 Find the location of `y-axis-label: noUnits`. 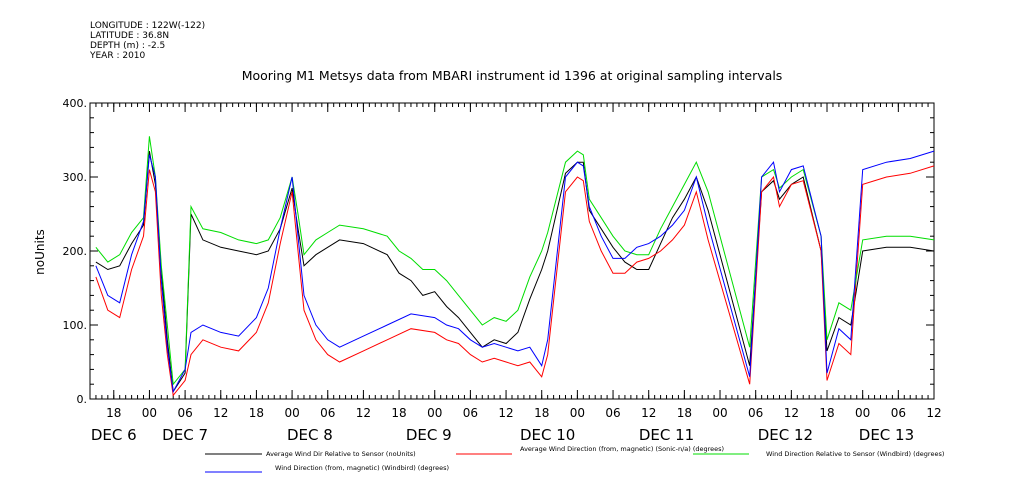

y-axis-label: noUnits is located at coordinates (40, 252).